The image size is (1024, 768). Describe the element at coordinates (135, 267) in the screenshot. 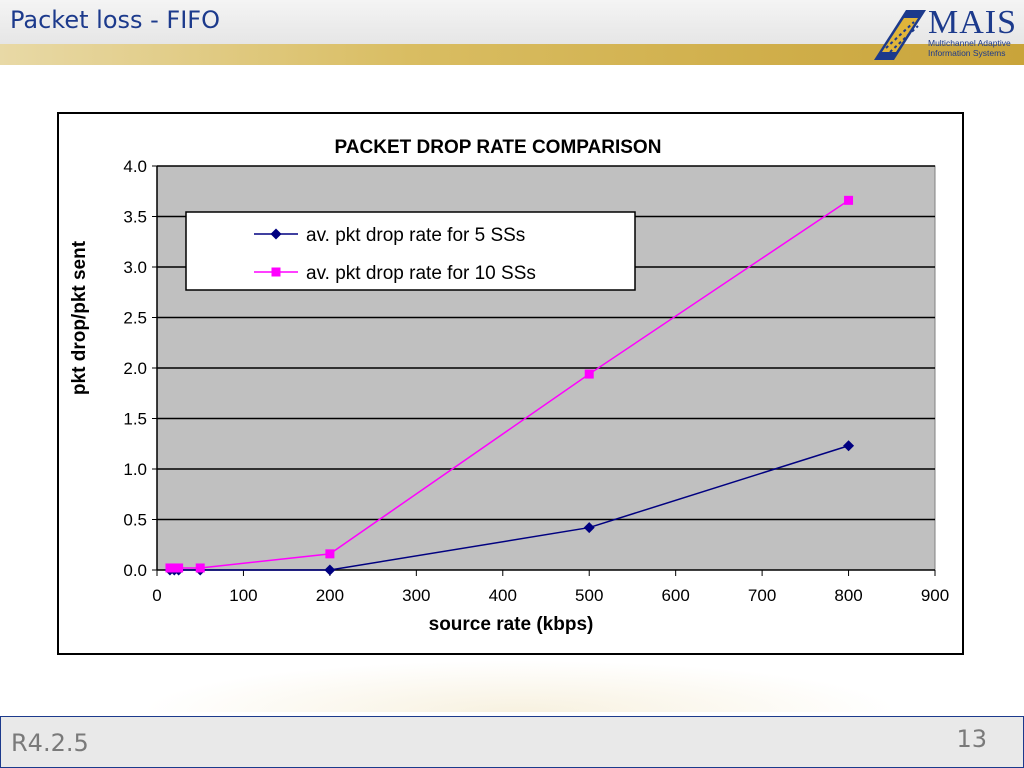

I see `y-tick-label: 3.0` at that location.